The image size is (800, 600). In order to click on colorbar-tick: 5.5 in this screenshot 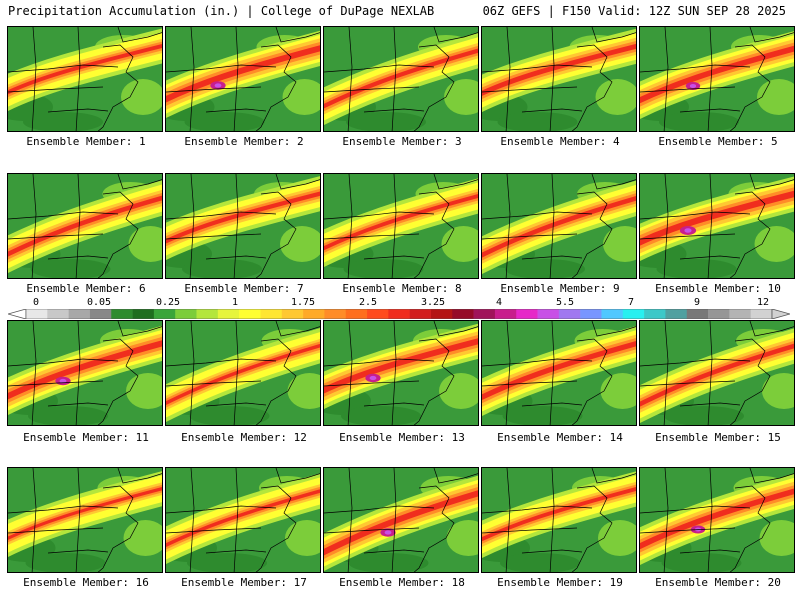, I will do `click(565, 302)`.